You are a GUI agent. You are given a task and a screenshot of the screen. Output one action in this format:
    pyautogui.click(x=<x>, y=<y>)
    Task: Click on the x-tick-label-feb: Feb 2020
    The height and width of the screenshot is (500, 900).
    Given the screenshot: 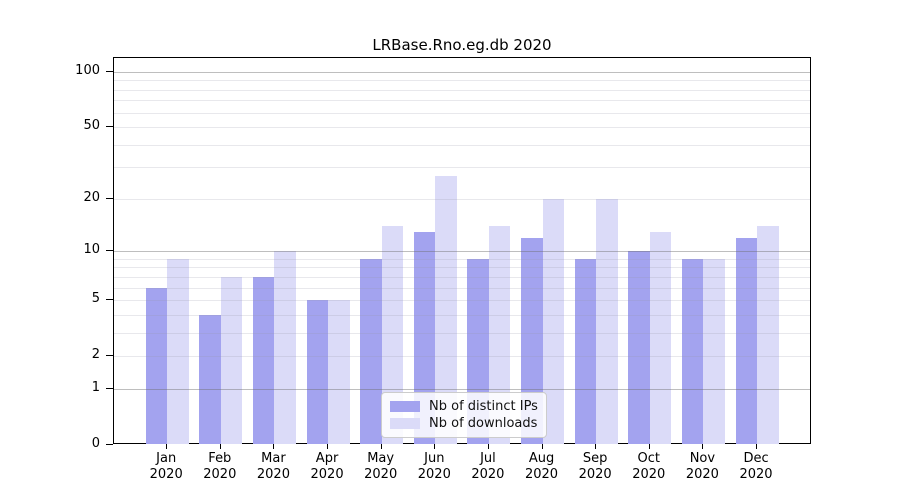 What is the action you would take?
    pyautogui.click(x=220, y=466)
    